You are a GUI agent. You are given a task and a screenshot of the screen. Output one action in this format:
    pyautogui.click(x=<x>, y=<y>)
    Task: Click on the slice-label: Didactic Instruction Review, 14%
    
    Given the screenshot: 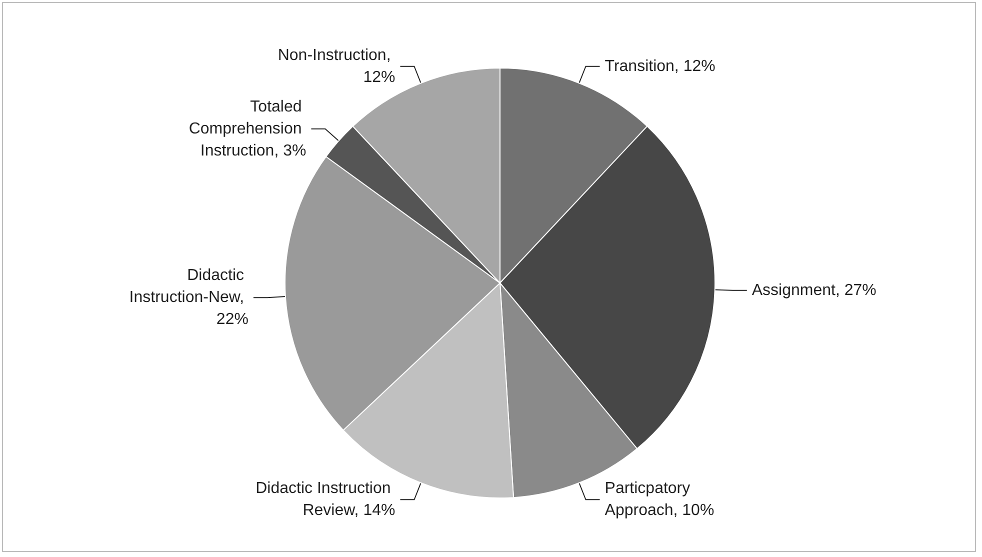 What is the action you would take?
    pyautogui.click(x=326, y=500)
    